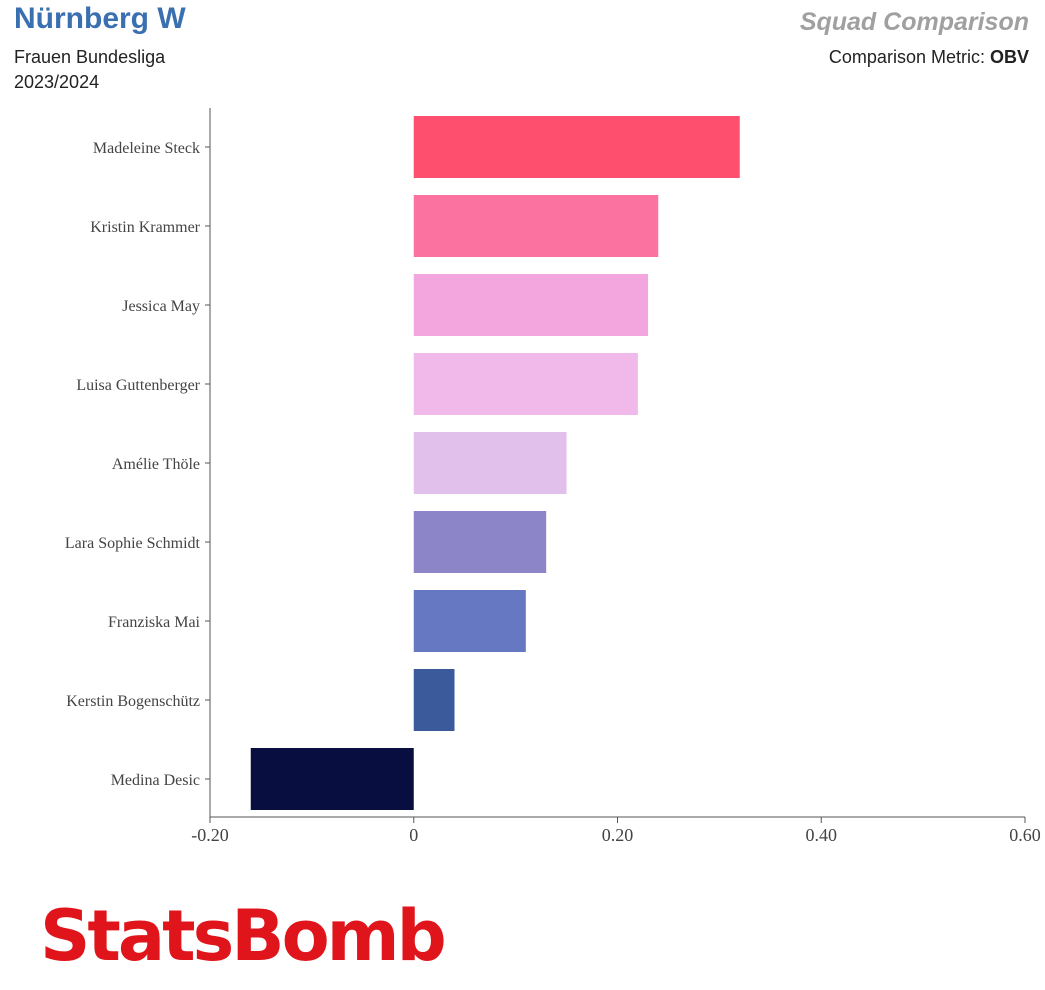  Describe the element at coordinates (1009, 57) in the screenshot. I see `metric-value: OBV` at that location.